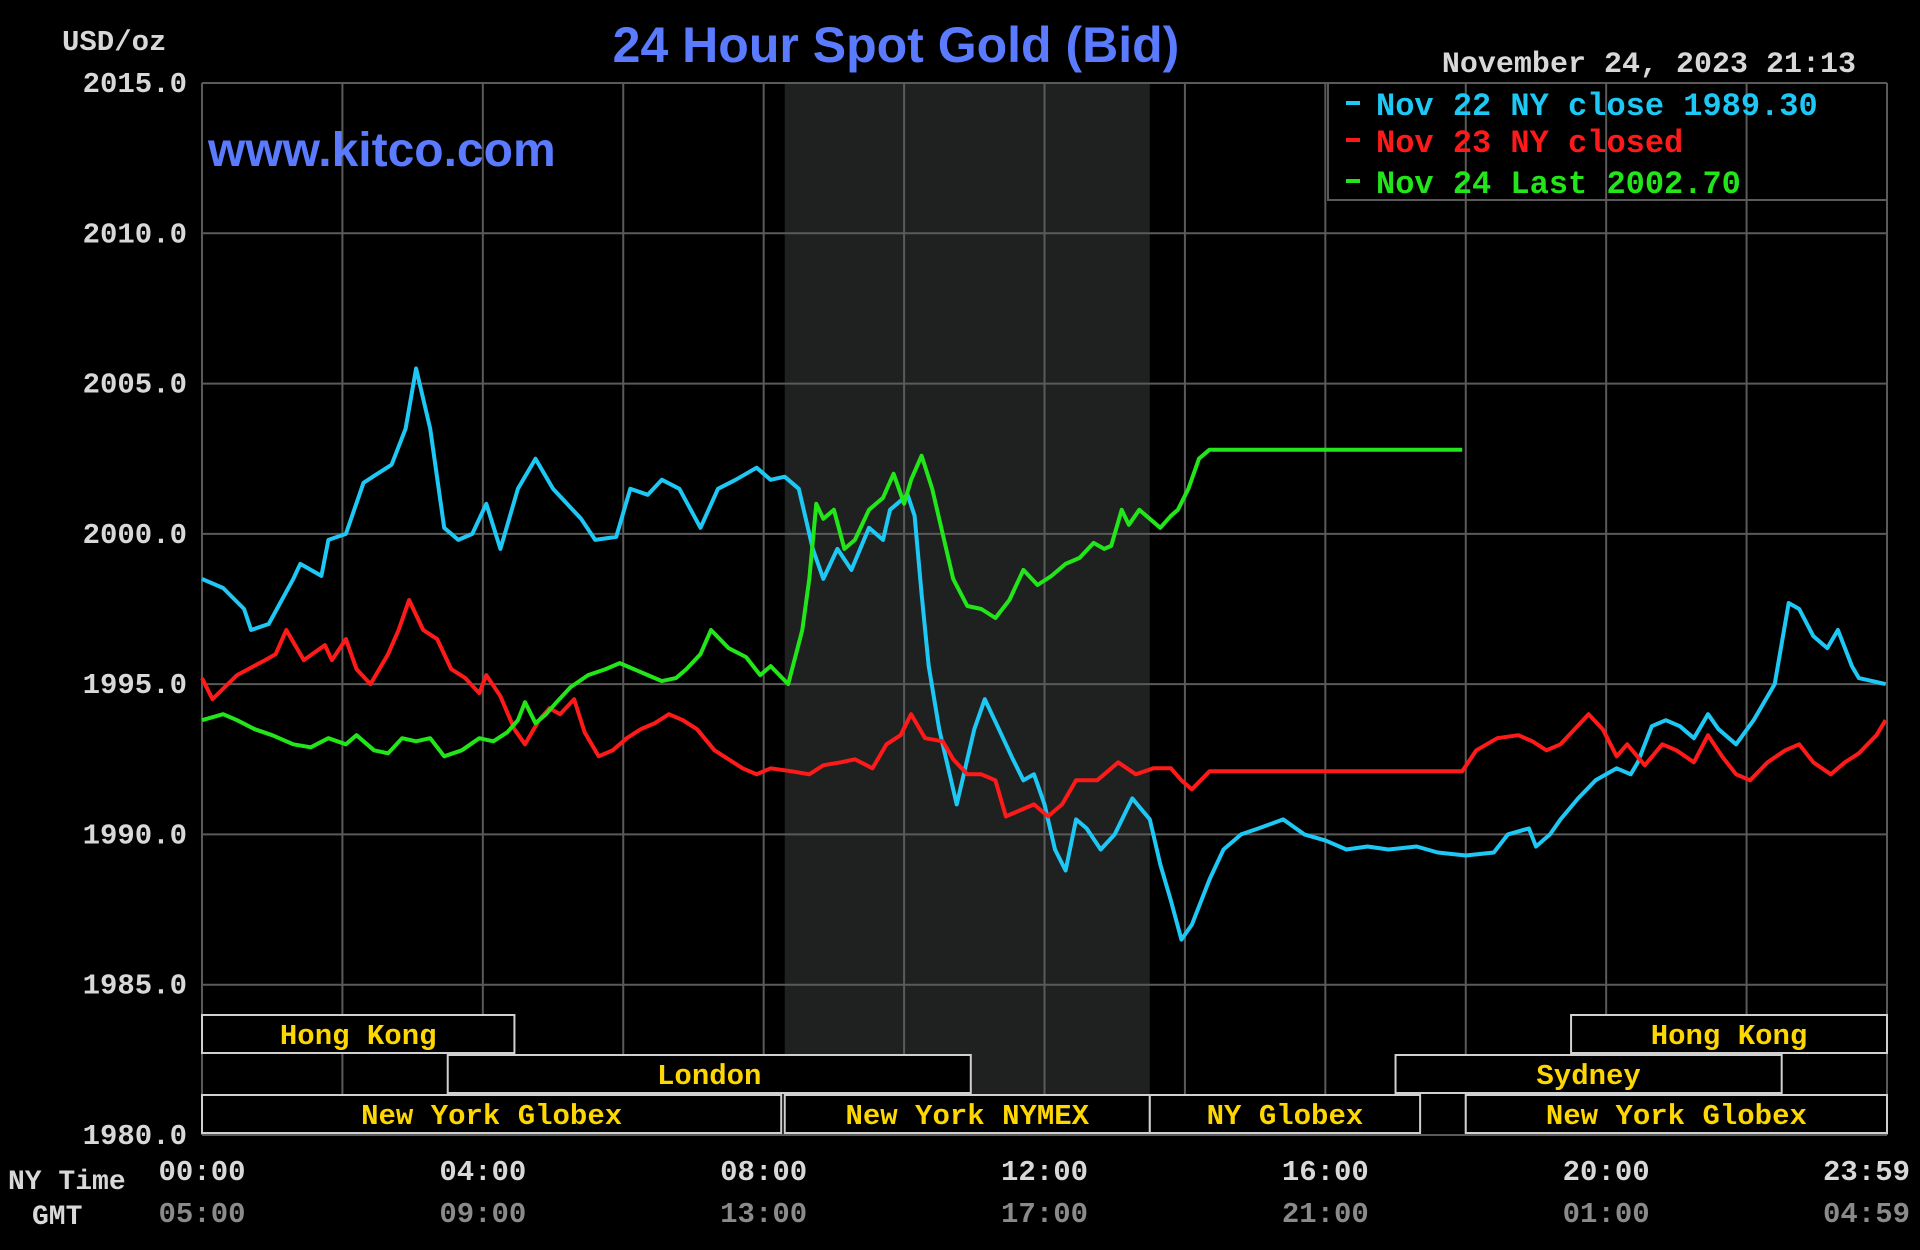 This screenshot has height=1250, width=1920. Describe the element at coordinates (135, 535) in the screenshot. I see `y-tick-label: 2000.0` at that location.